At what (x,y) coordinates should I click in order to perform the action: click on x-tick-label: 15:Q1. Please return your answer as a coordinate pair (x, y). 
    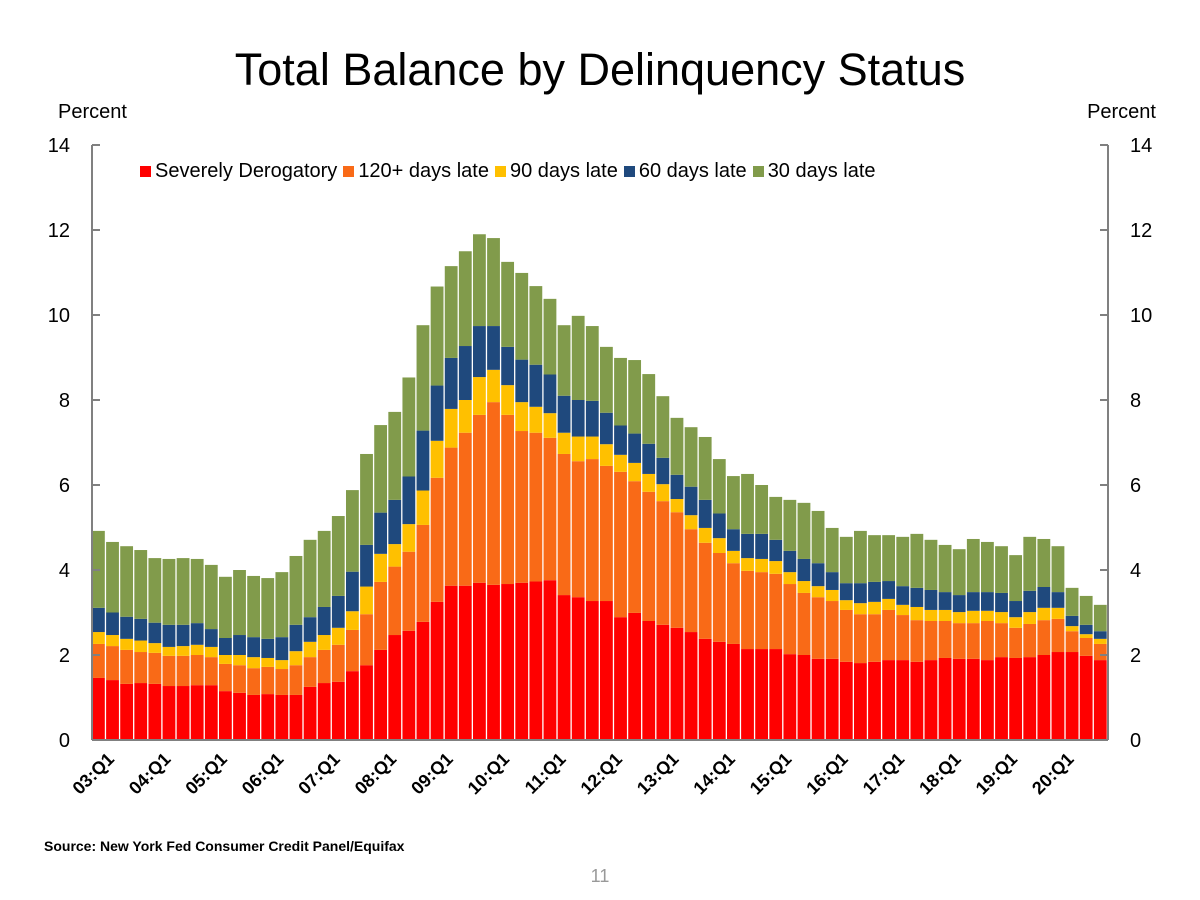
    Looking at the image, I should click on (771, 774).